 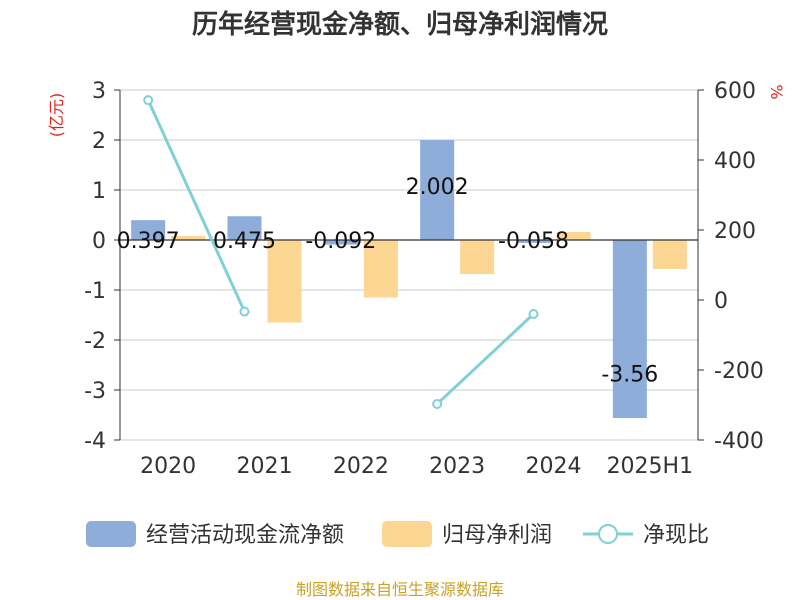 I want to click on data-label: -3.56, so click(x=629, y=375).